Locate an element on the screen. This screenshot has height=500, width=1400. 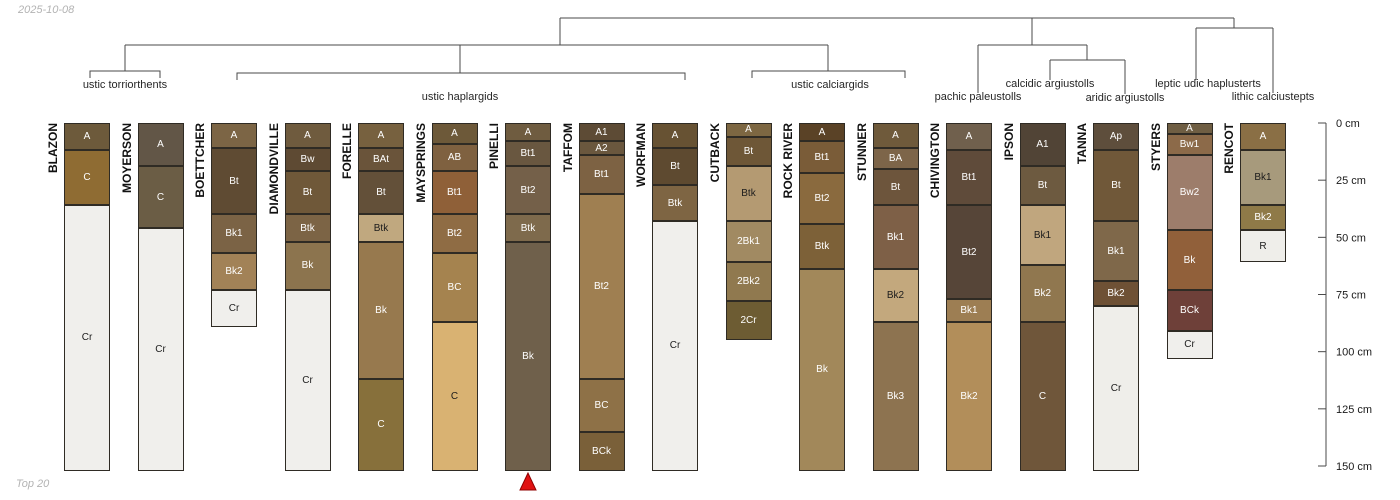
horizon-rencot-bk1: Bk1 is located at coordinates (1263, 178).